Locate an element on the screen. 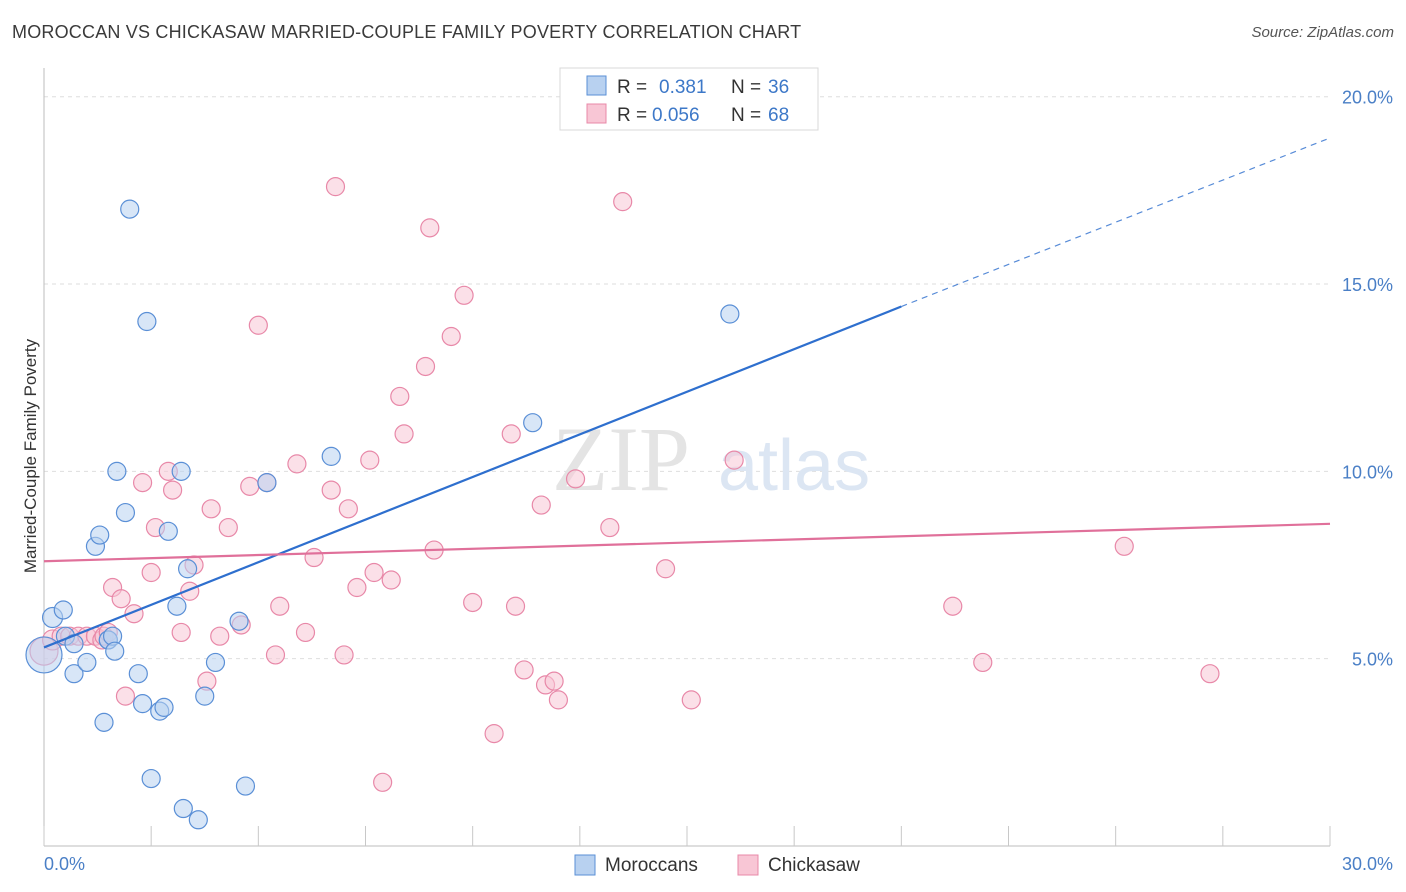 The width and height of the screenshot is (1406, 892). legend-r-label-pink: R = is located at coordinates (632, 115).